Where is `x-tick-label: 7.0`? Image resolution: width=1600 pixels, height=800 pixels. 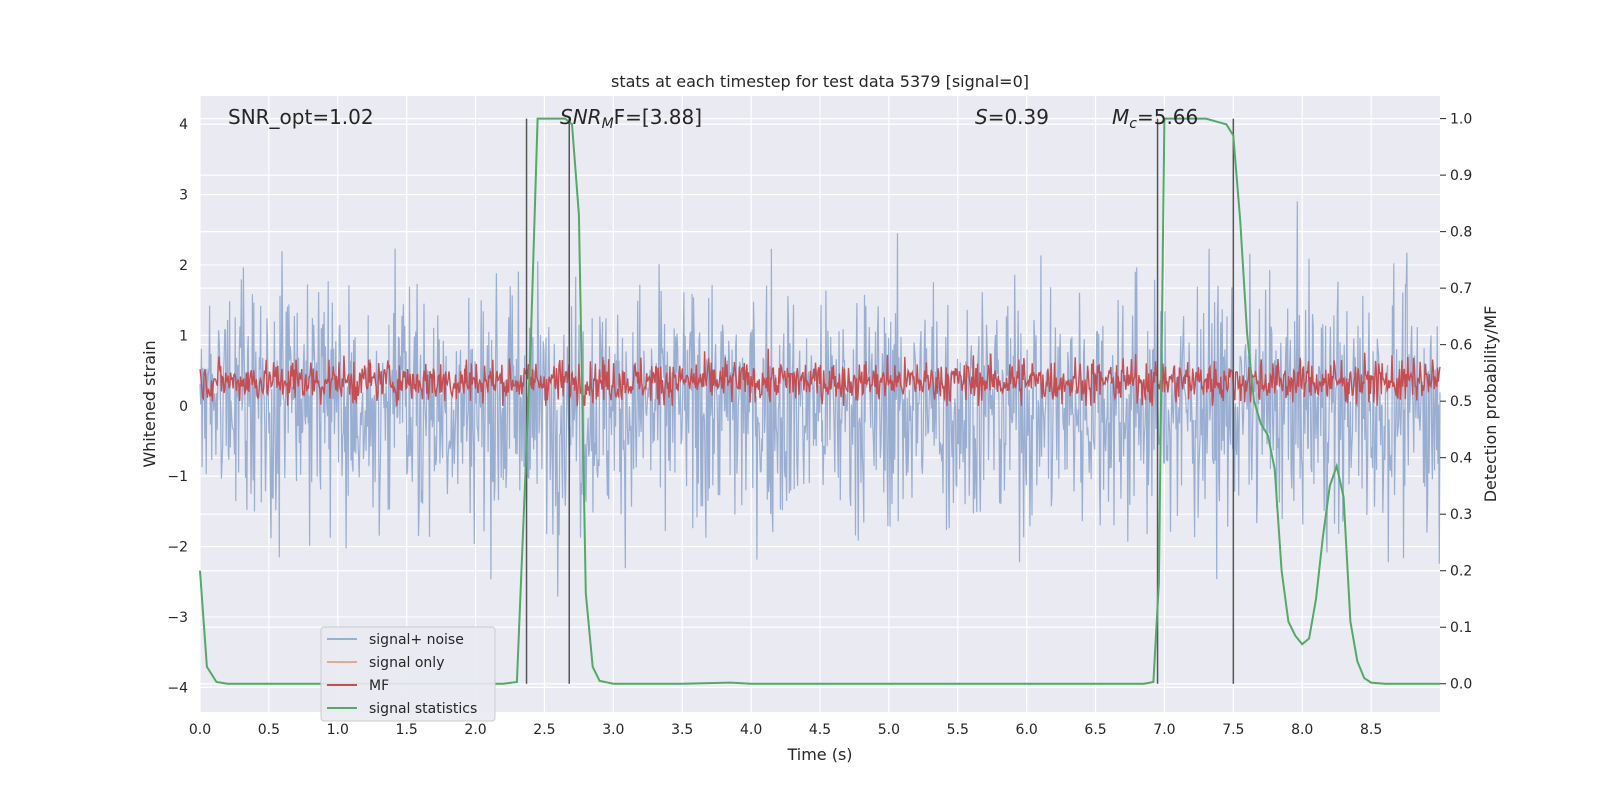 x-tick-label: 7.0 is located at coordinates (1164, 730).